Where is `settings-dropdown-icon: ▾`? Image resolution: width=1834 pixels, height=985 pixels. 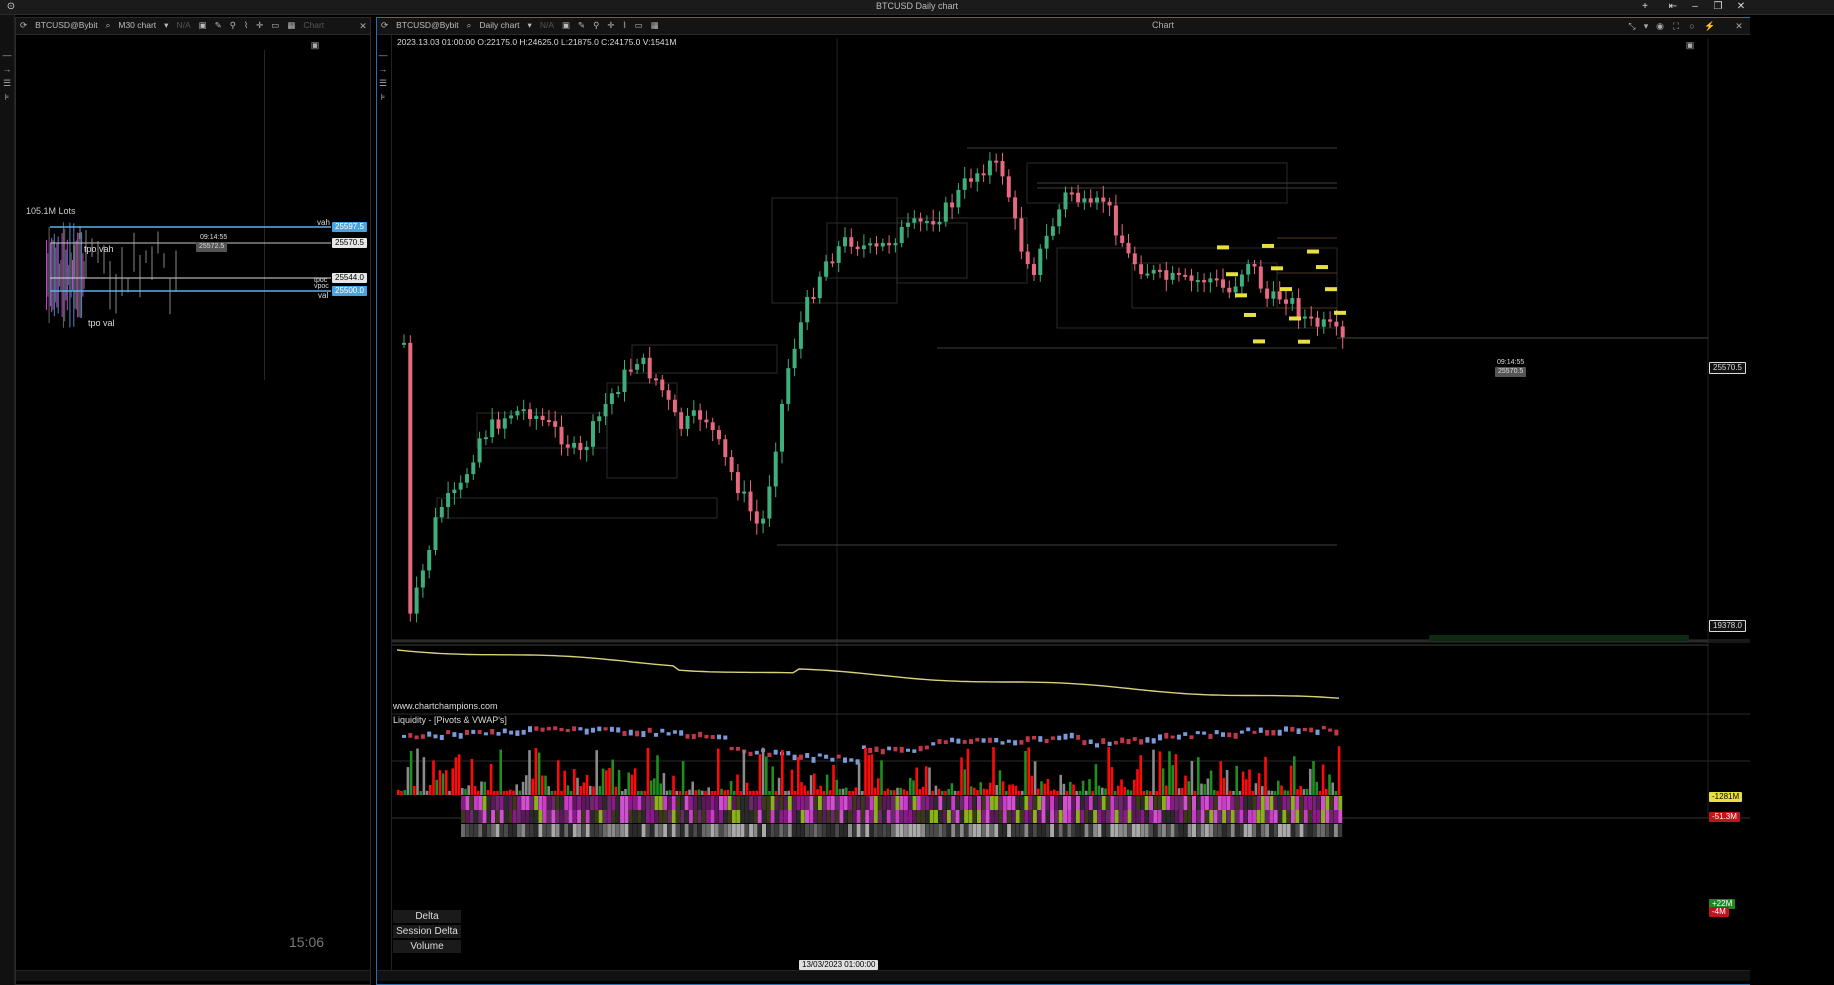 settings-dropdown-icon: ▾ is located at coordinates (1646, 26).